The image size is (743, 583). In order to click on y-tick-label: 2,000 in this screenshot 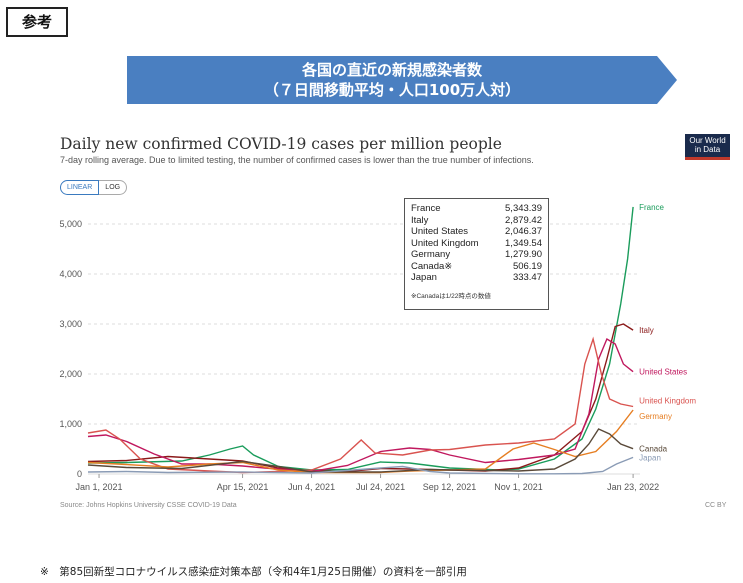, I will do `click(70, 374)`.